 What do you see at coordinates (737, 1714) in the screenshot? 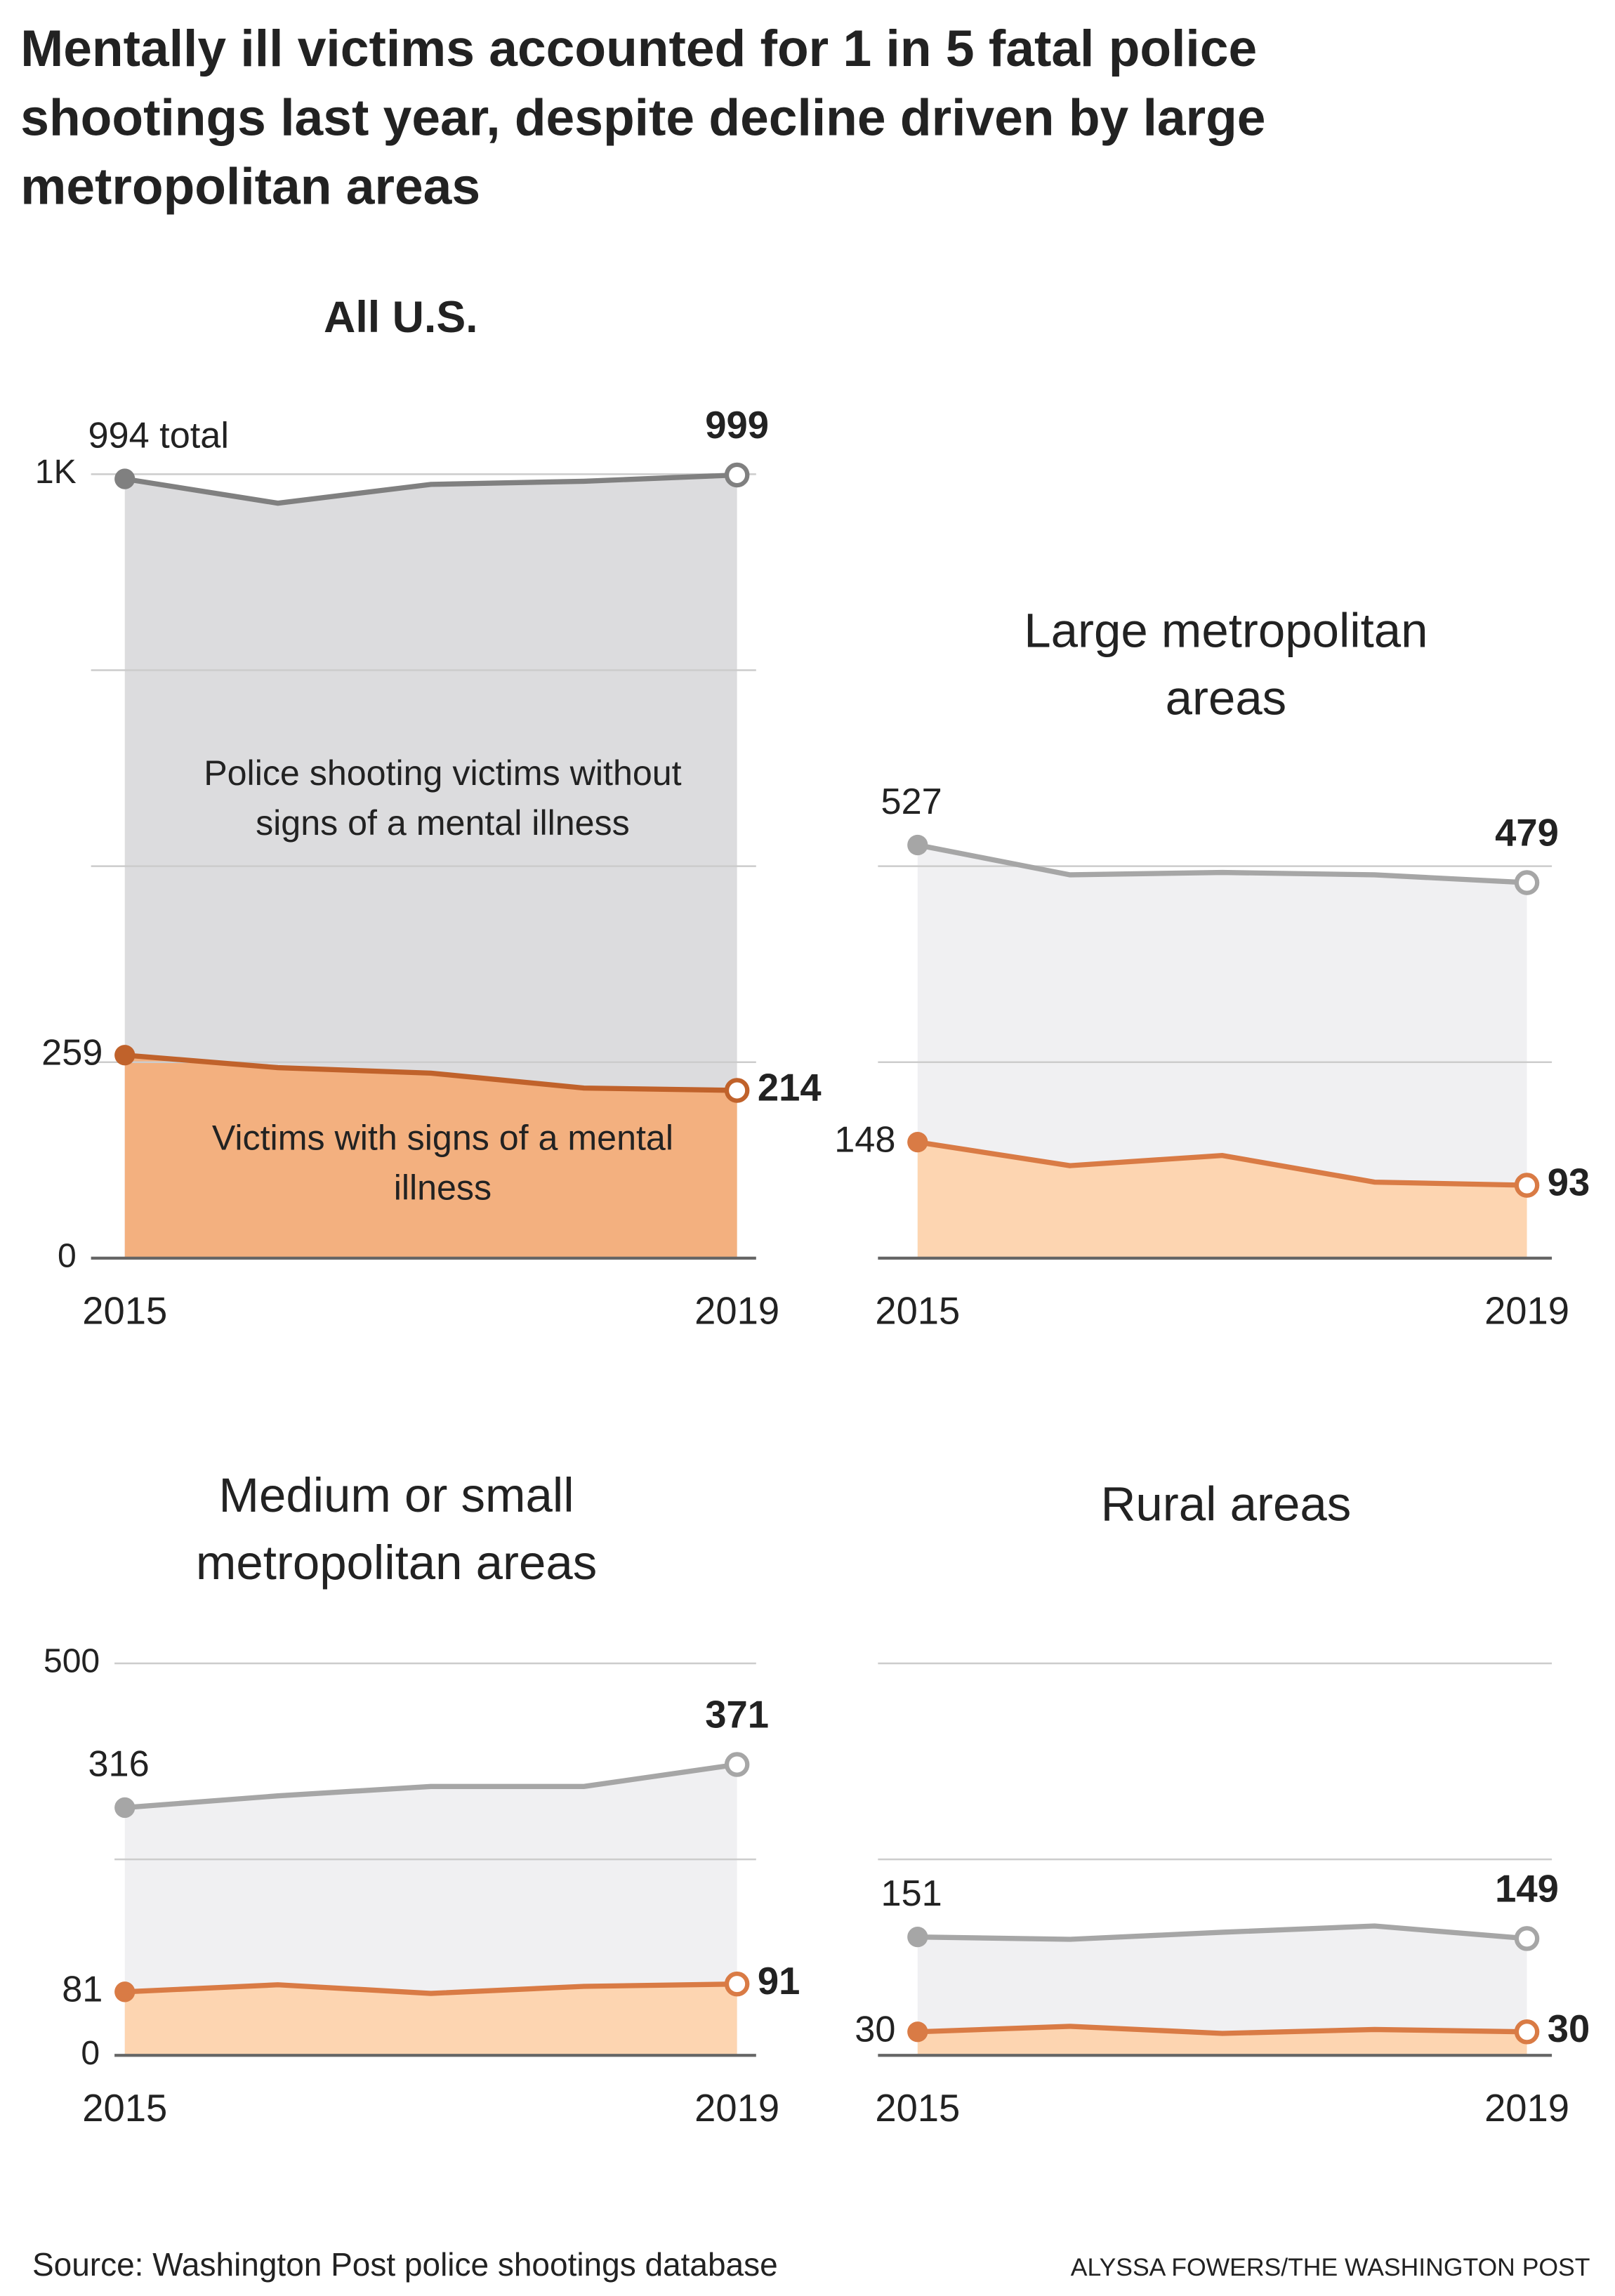
I see `data-label: 371` at bounding box center [737, 1714].